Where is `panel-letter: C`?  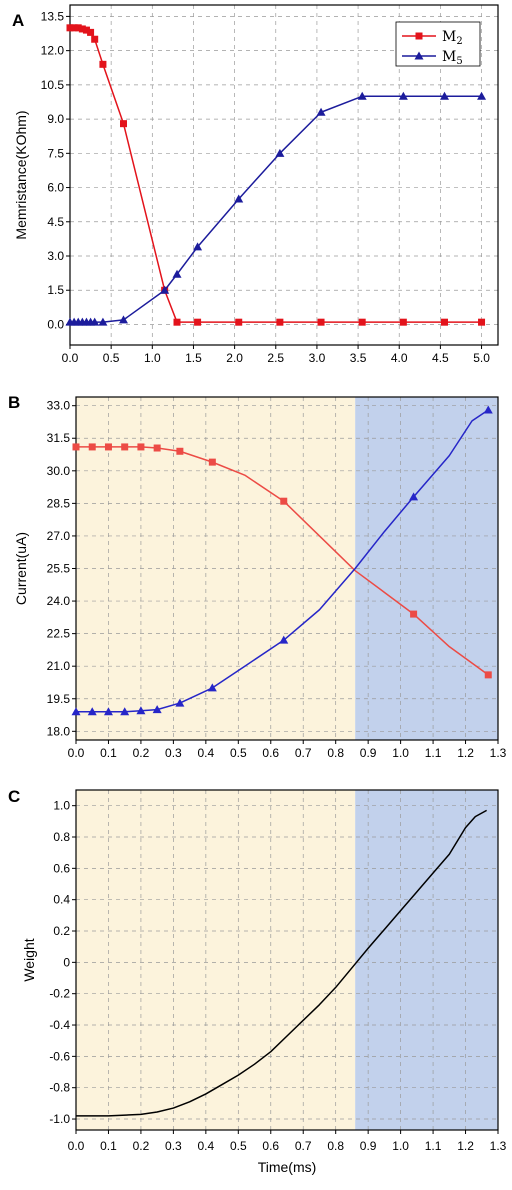 panel-letter: C is located at coordinates (14, 796).